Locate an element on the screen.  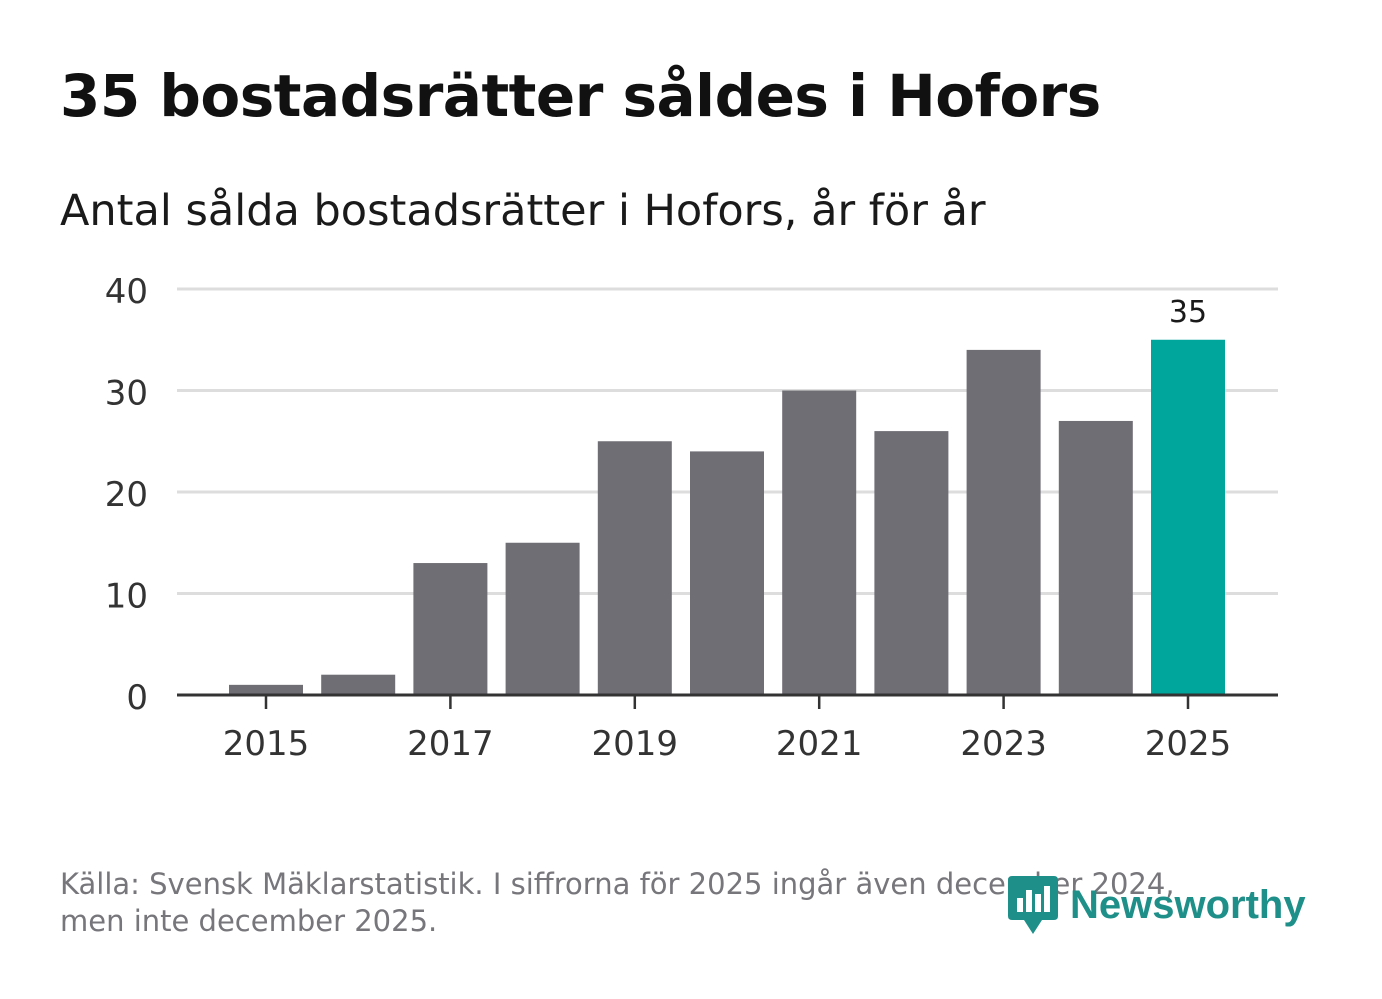
bar-2016 is located at coordinates (358, 684).